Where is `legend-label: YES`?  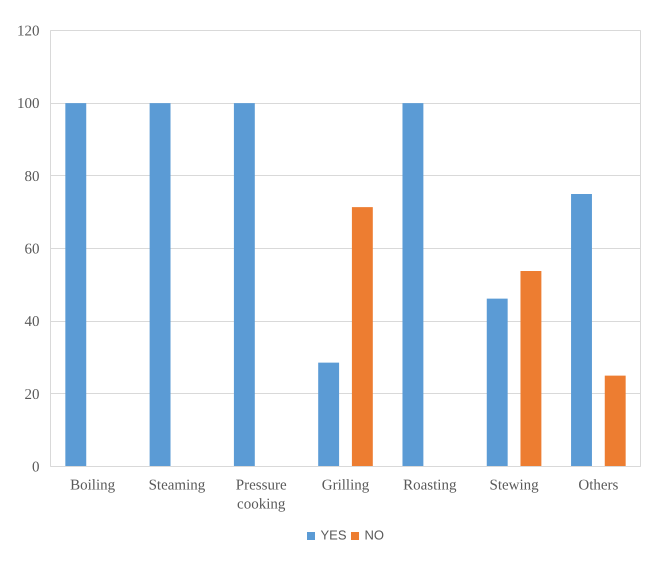 legend-label: YES is located at coordinates (333, 535).